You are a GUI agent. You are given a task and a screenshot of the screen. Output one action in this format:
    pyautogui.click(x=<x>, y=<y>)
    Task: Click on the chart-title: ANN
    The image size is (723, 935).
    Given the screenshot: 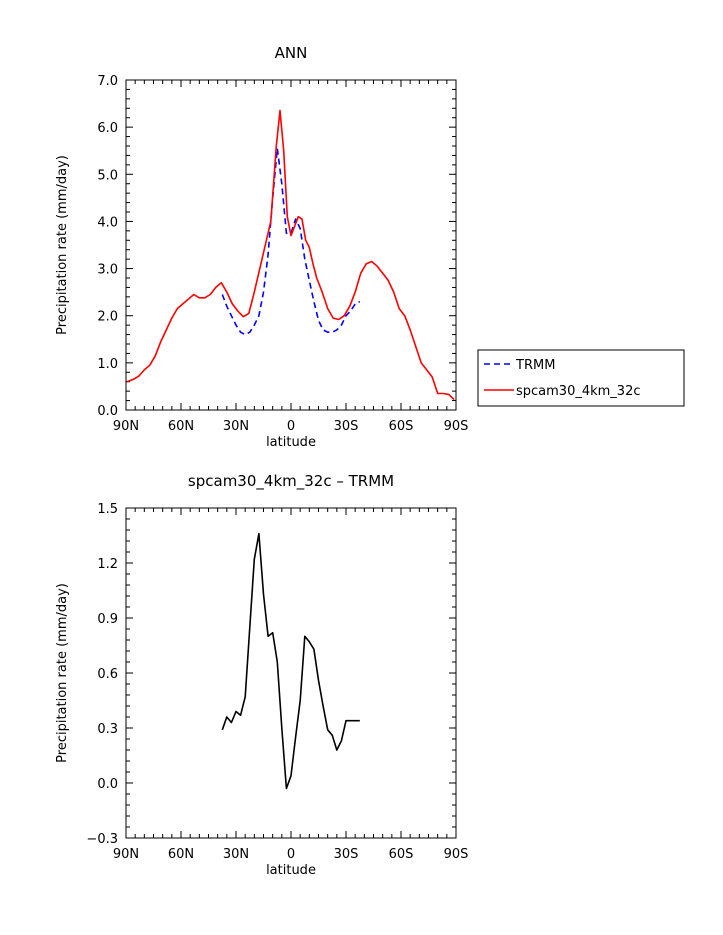 What is the action you would take?
    pyautogui.click(x=291, y=53)
    